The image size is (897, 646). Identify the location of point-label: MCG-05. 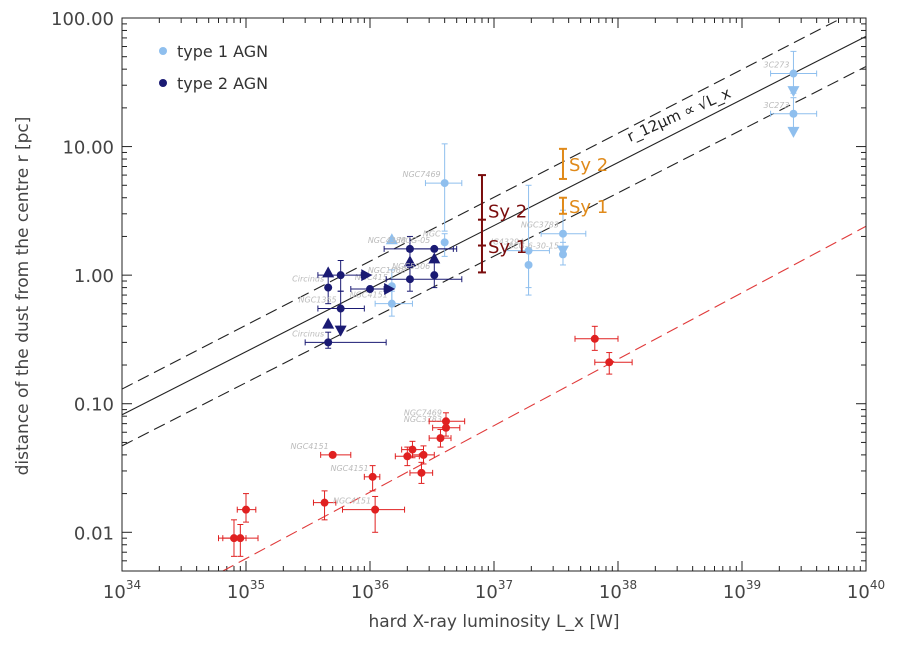
(415, 240).